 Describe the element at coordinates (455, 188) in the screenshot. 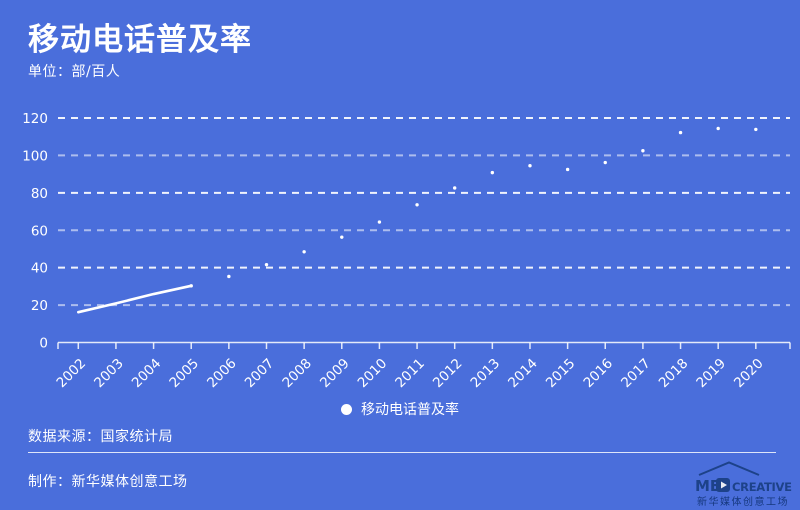

I see `data-point-2012` at that location.